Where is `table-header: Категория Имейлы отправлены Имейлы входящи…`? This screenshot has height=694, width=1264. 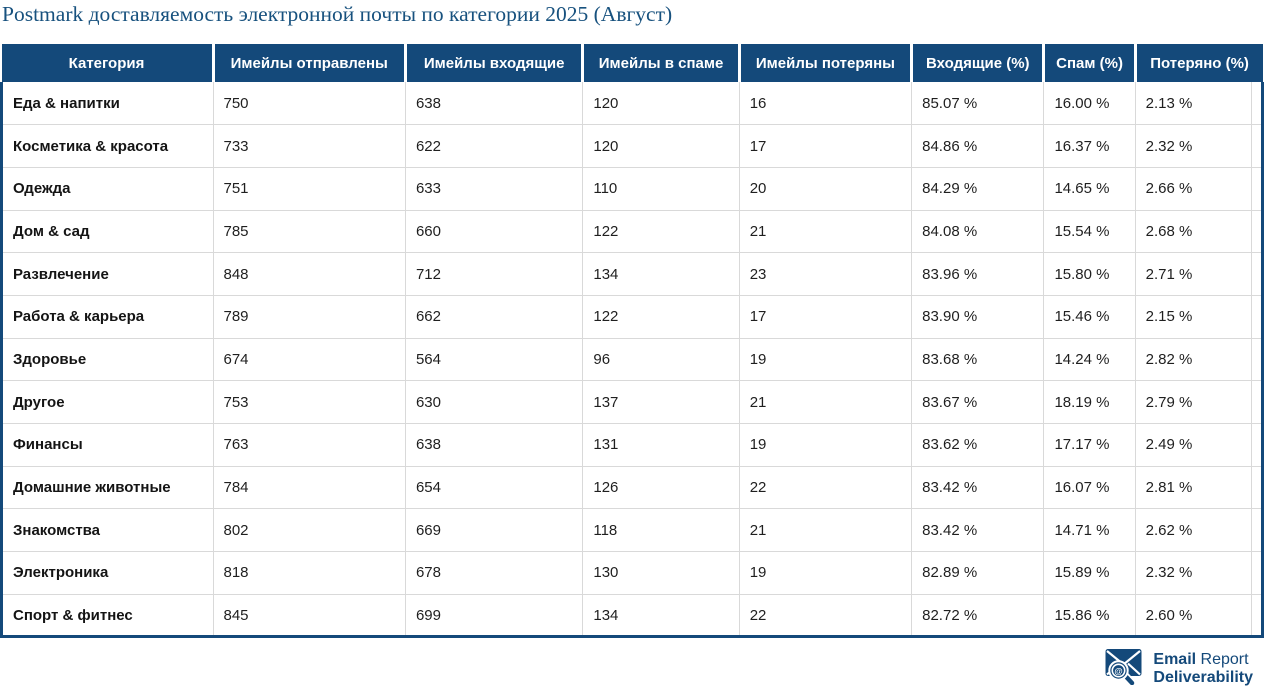 table-header: Категория Имейлы отправлены Имейлы входящи… is located at coordinates (632, 63).